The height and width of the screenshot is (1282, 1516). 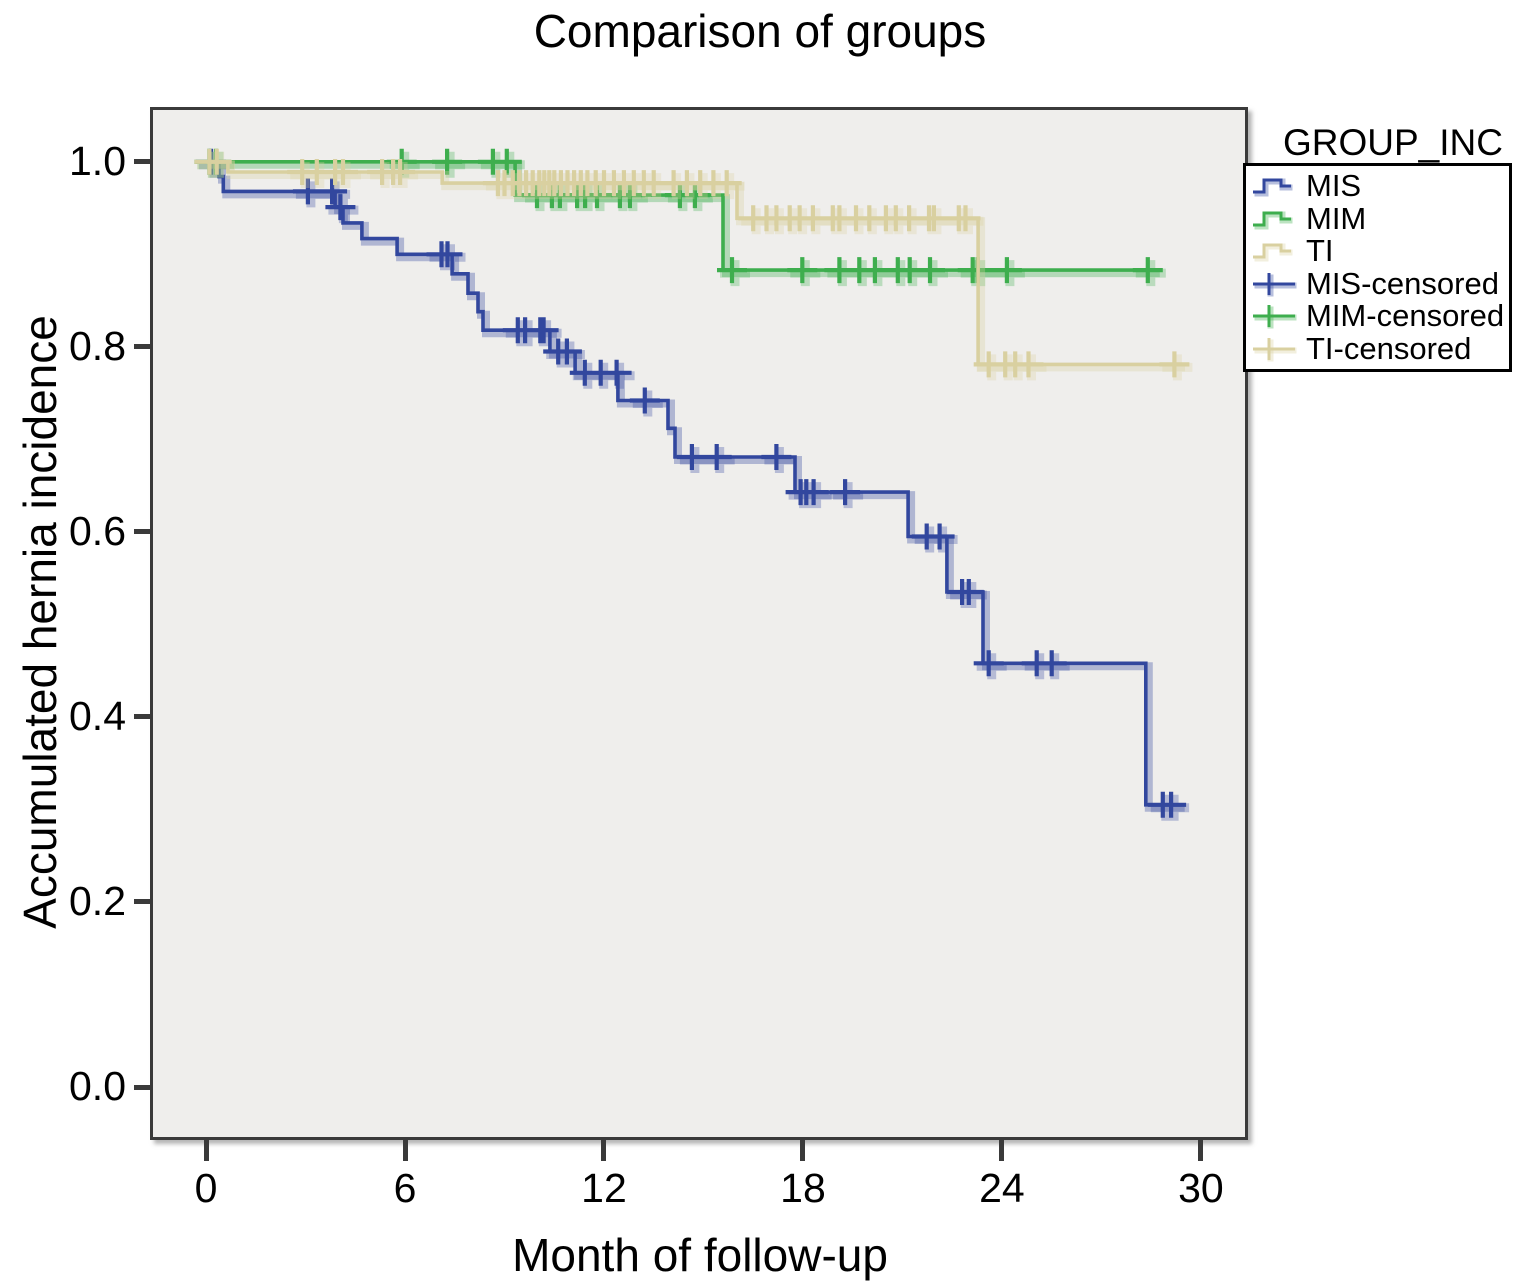 I want to click on y-tick-label: 0.2, so click(x=97, y=900).